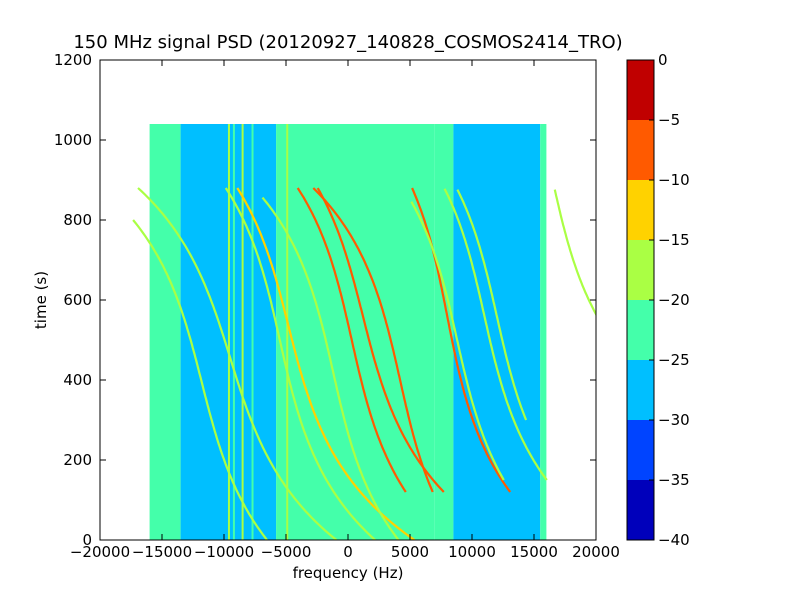  What do you see at coordinates (77, 380) in the screenshot?
I see `y-tick-label: 400` at bounding box center [77, 380].